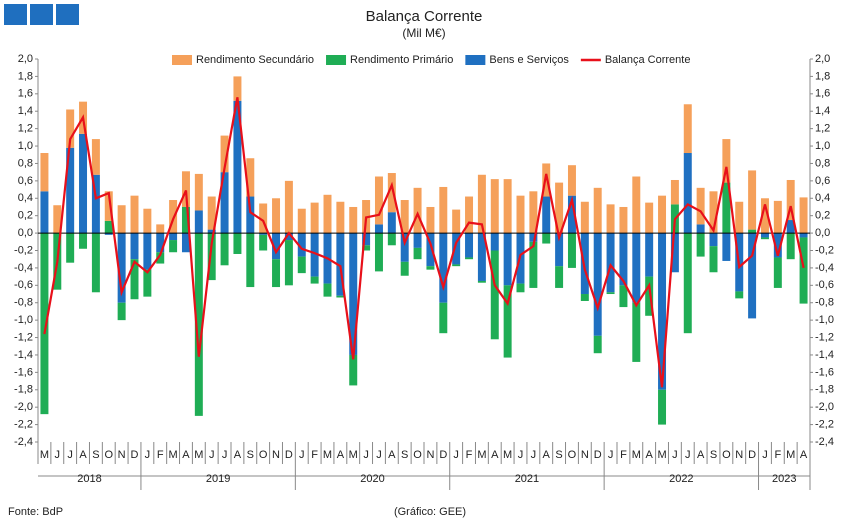 The image size is (851, 526). Describe the element at coordinates (25, 129) in the screenshot. I see `y-tick-label: 1,2` at that location.